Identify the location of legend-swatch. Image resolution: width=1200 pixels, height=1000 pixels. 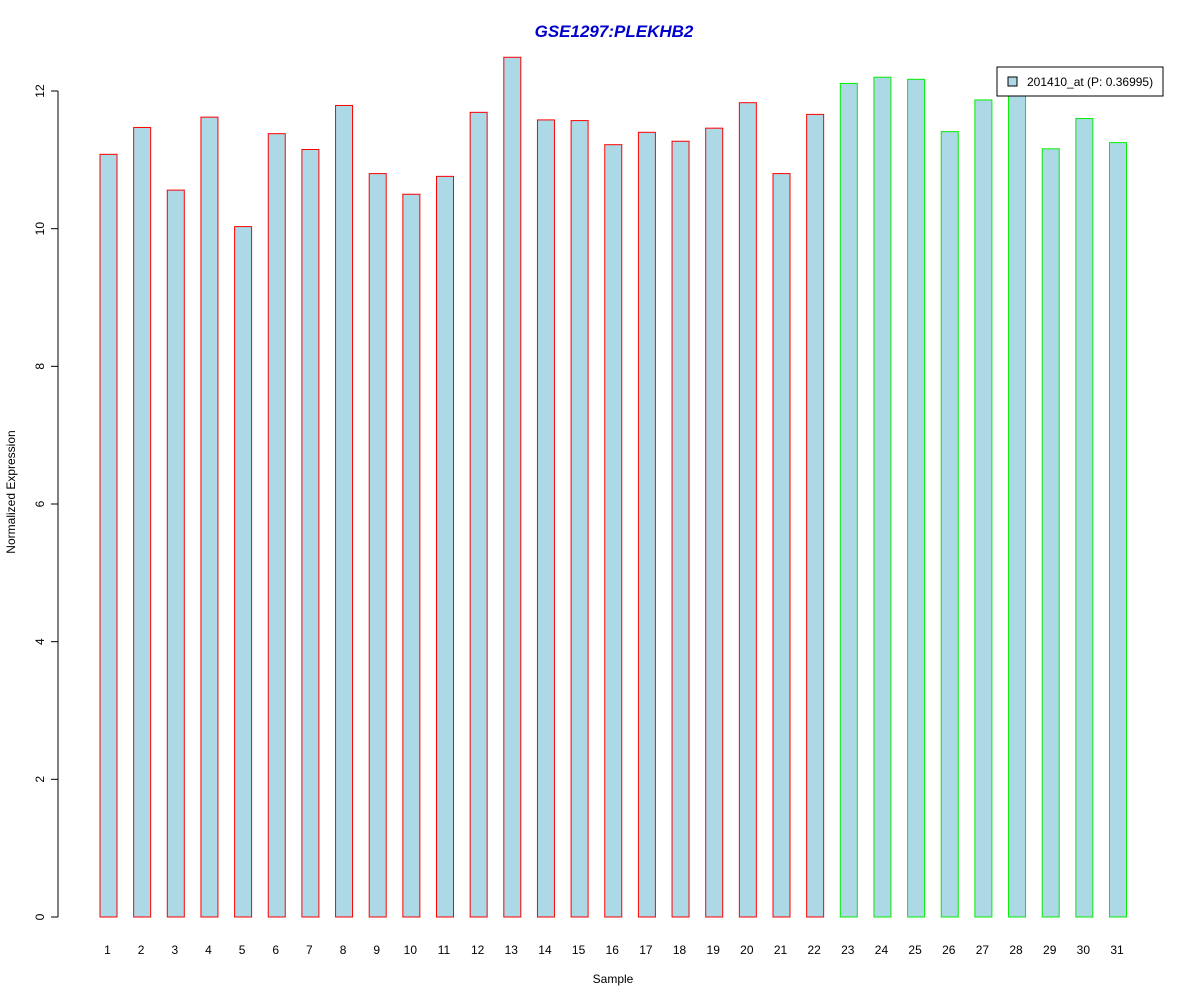
(1012, 81).